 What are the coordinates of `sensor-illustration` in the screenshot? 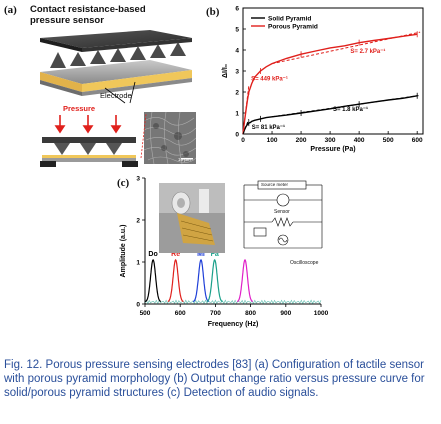 It's located at (116, 67).